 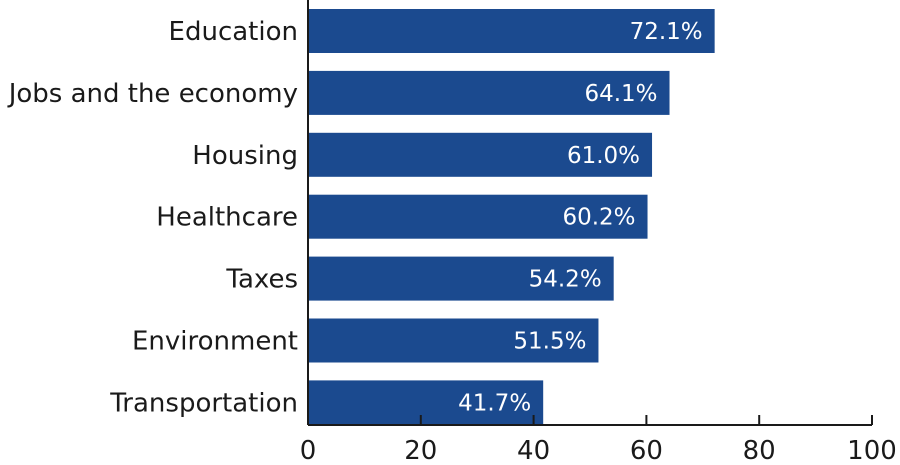 I want to click on bar-value-label: 54.2%, so click(x=565, y=280).